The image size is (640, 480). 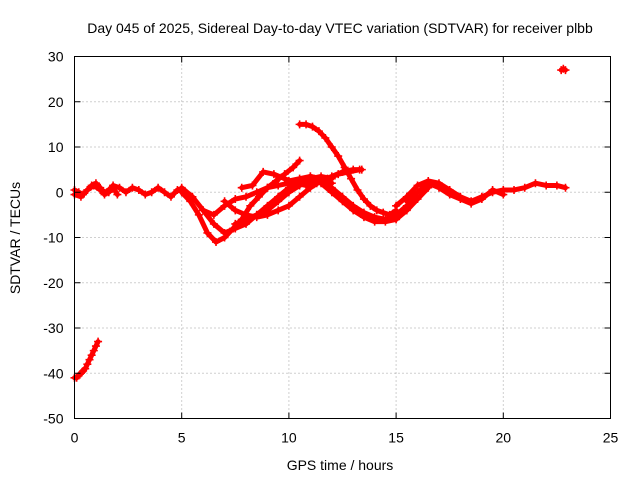 I want to click on x-tick-label: 15, so click(x=396, y=438).